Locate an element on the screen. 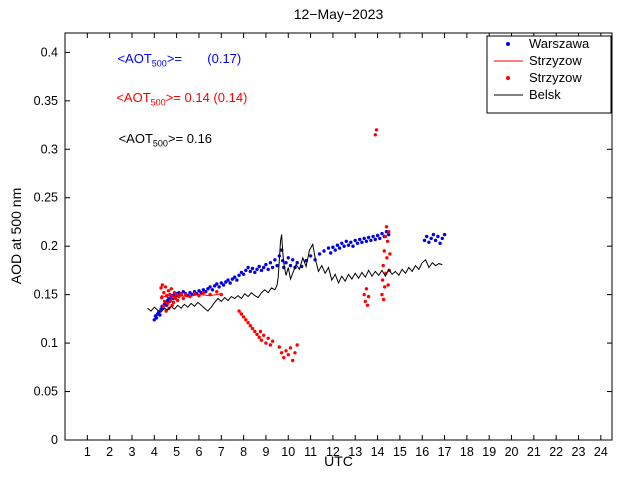  legend: Warszawa Strzyzow Strzyzow Belsk is located at coordinates (549, 74).